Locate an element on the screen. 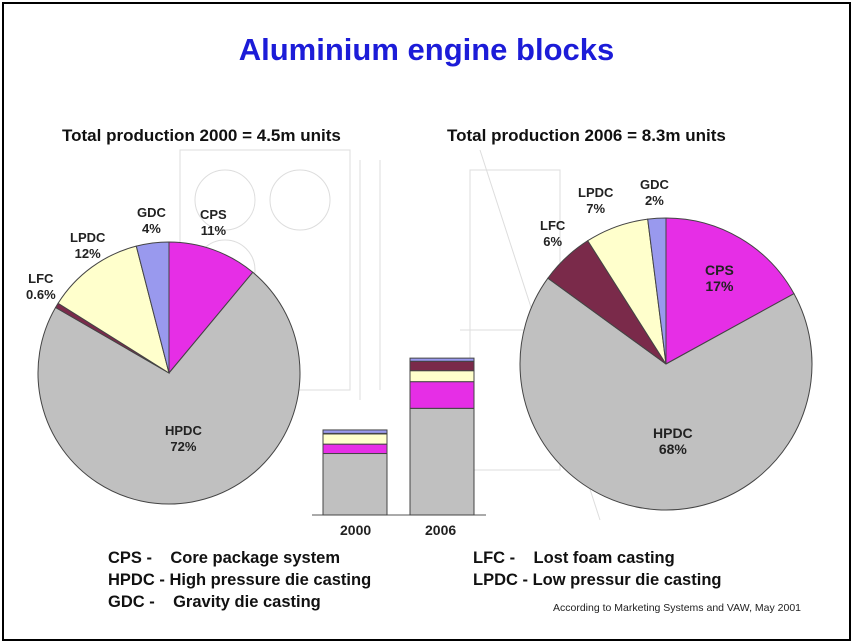 This screenshot has height=643, width=853. pie-2006-slice-hpdc is located at coordinates (666, 394).